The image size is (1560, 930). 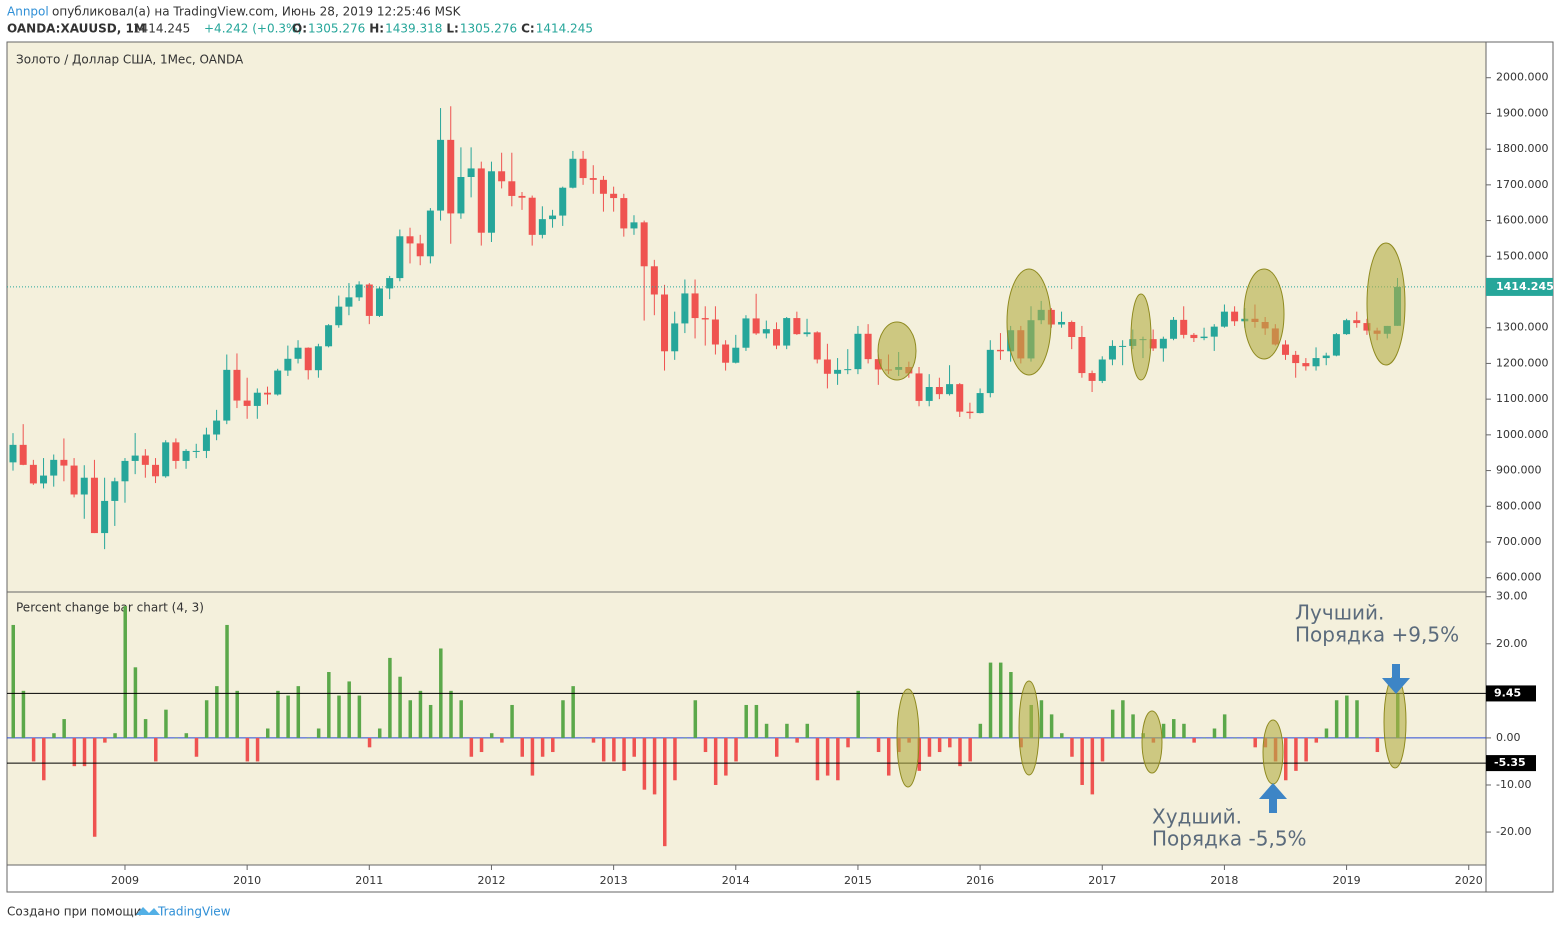 What do you see at coordinates (1522, 434) in the screenshot?
I see `y-tick-label: 1000.000` at bounding box center [1522, 434].